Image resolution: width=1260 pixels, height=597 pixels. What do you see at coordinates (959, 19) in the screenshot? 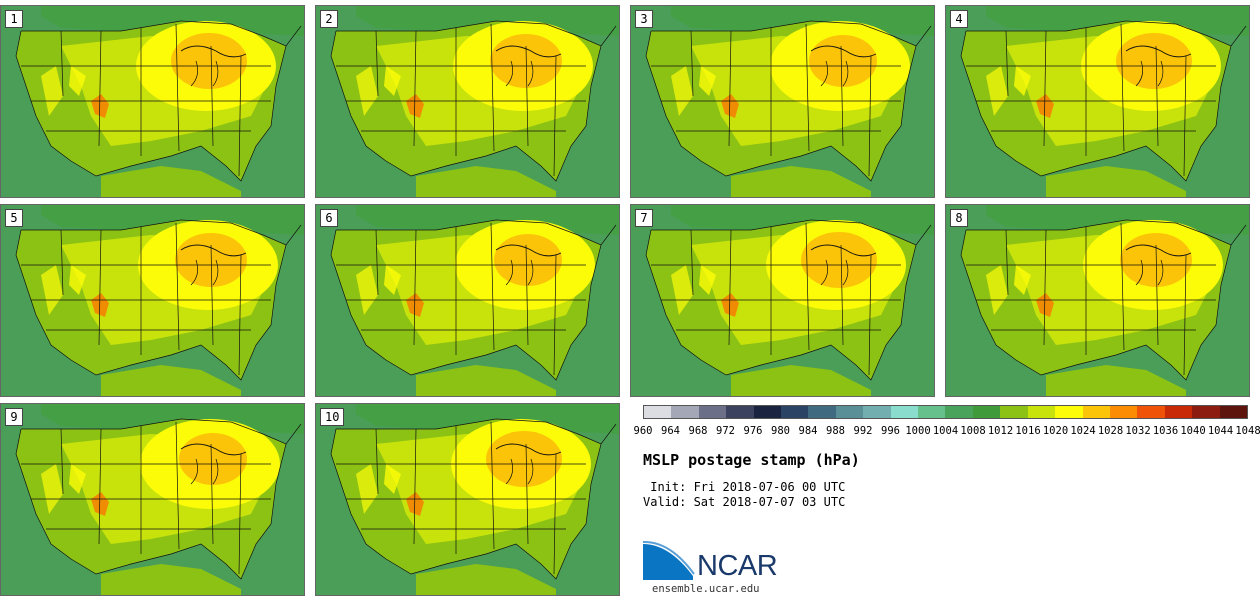
I see `member-number-label: 4` at bounding box center [959, 19].